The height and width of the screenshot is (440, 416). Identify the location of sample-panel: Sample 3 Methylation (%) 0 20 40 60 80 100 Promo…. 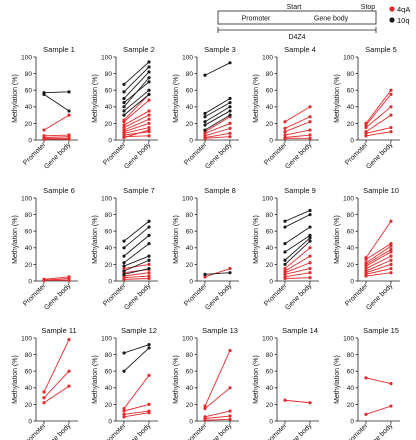
(206, 108).